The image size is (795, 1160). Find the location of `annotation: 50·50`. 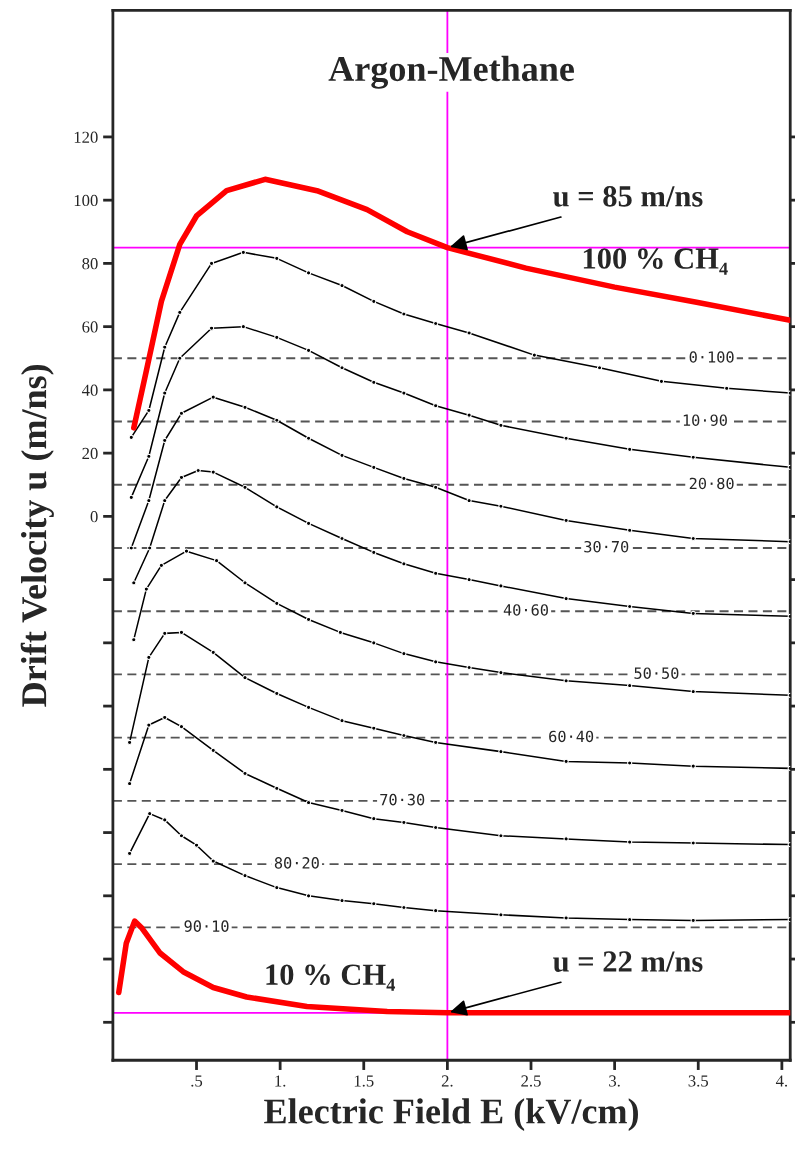

annotation: 50·50 is located at coordinates (656, 673).